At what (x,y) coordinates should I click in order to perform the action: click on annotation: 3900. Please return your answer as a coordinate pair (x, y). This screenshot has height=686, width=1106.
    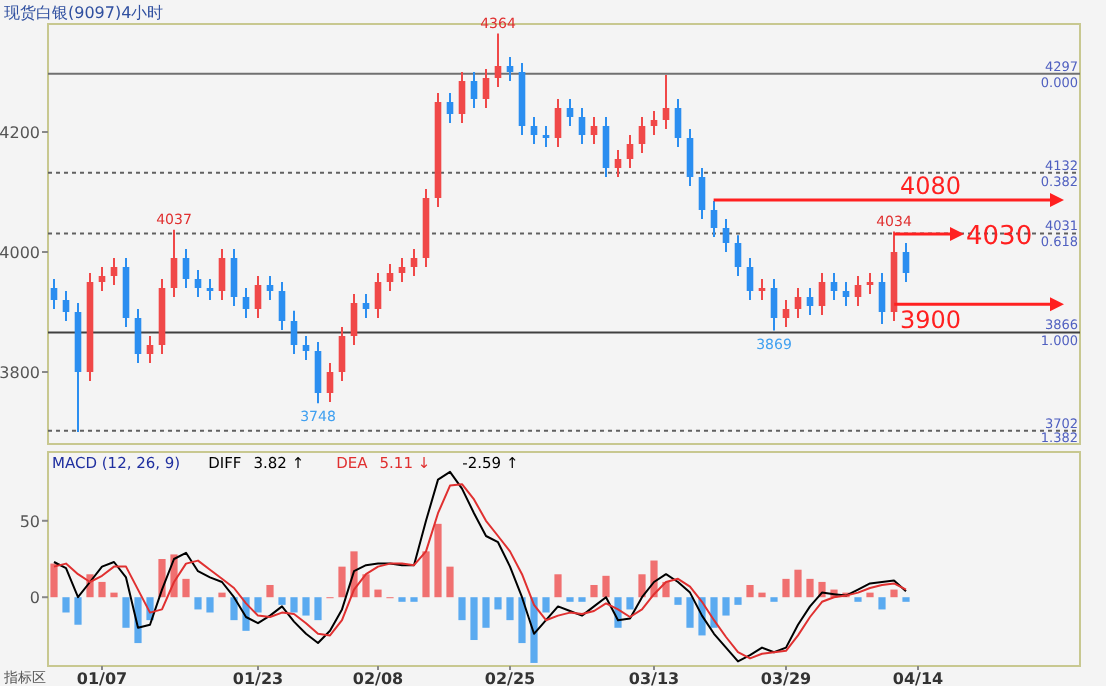
    Looking at the image, I should click on (931, 320).